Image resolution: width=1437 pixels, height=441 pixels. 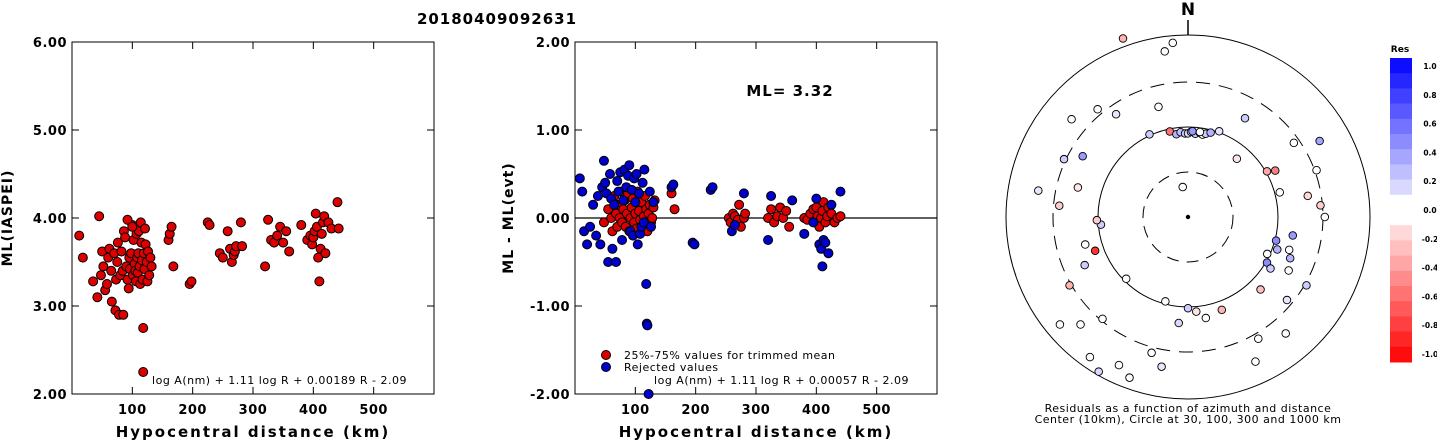 What do you see at coordinates (209, 287) in the screenshot?
I see `chart1-points` at bounding box center [209, 287].